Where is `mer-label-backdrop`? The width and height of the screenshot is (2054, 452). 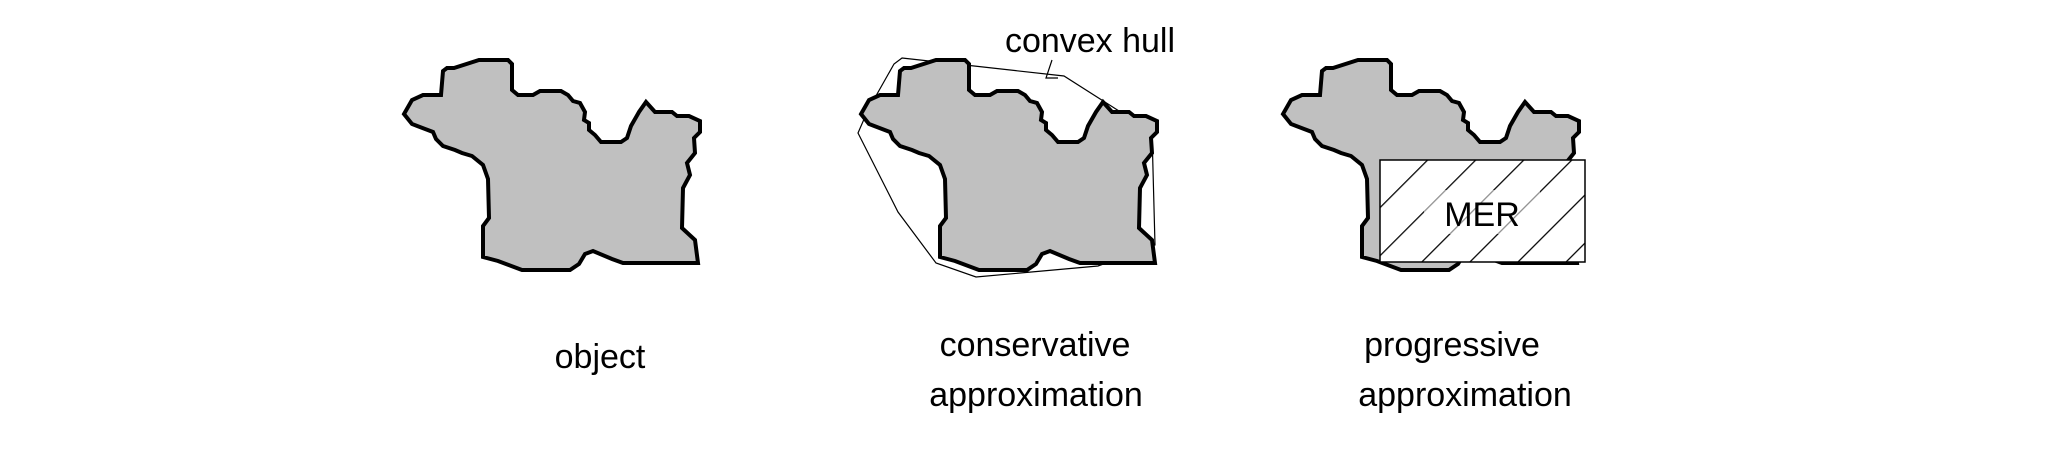 mer-label-backdrop is located at coordinates (1482, 212).